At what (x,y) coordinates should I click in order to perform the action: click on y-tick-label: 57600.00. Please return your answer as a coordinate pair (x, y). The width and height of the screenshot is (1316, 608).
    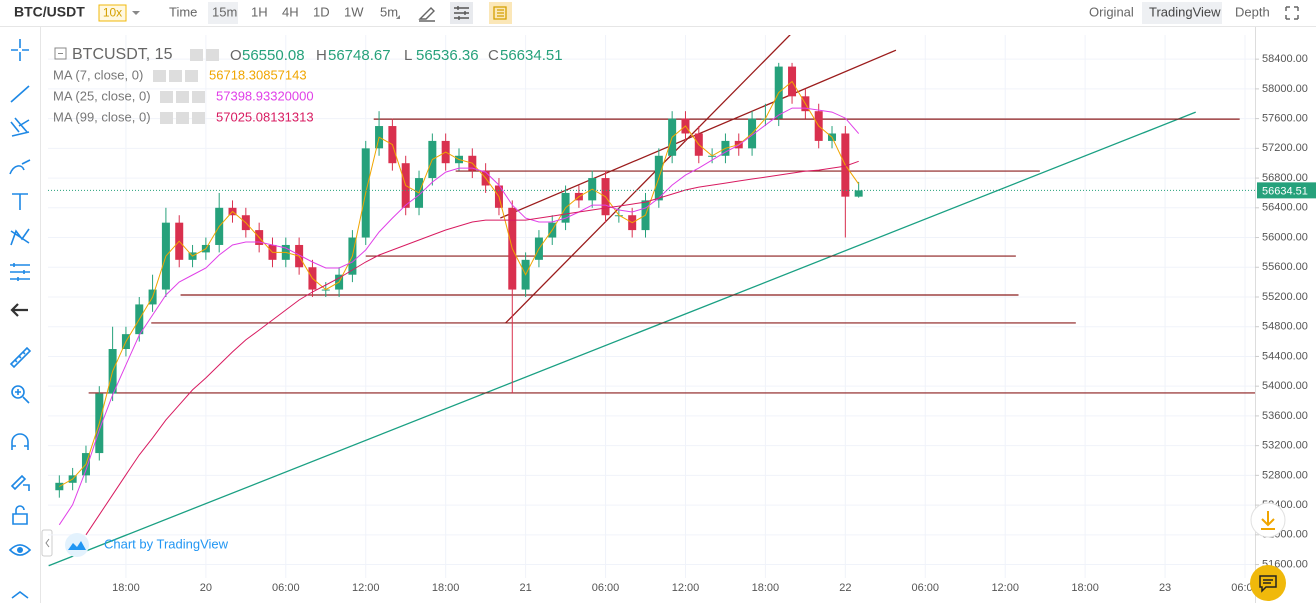
    Looking at the image, I should click on (1285, 119).